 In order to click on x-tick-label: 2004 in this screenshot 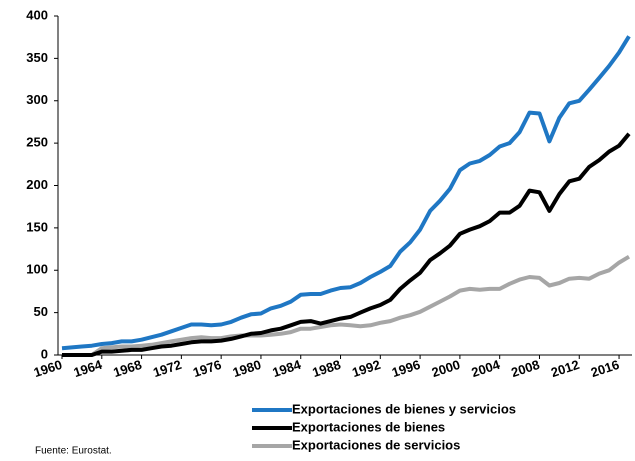, I will do `click(486, 368)`.